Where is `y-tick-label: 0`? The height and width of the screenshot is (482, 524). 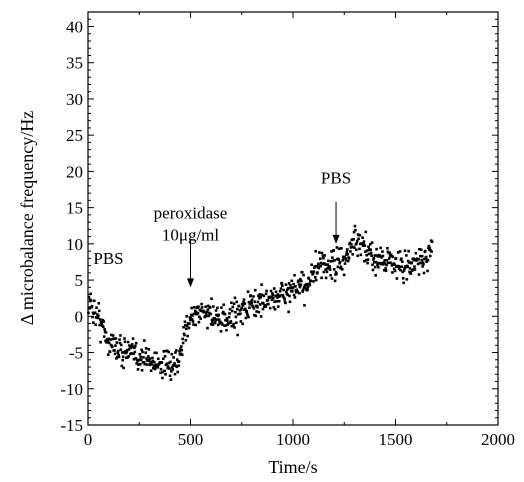
y-tick-label: 0 is located at coordinates (79, 316).